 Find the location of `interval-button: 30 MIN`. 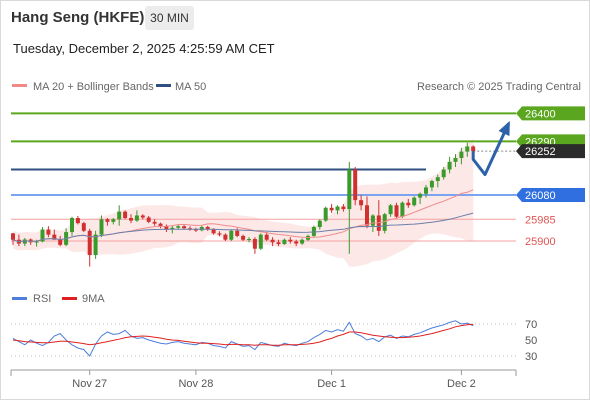

interval-button: 30 MIN is located at coordinates (169, 18).